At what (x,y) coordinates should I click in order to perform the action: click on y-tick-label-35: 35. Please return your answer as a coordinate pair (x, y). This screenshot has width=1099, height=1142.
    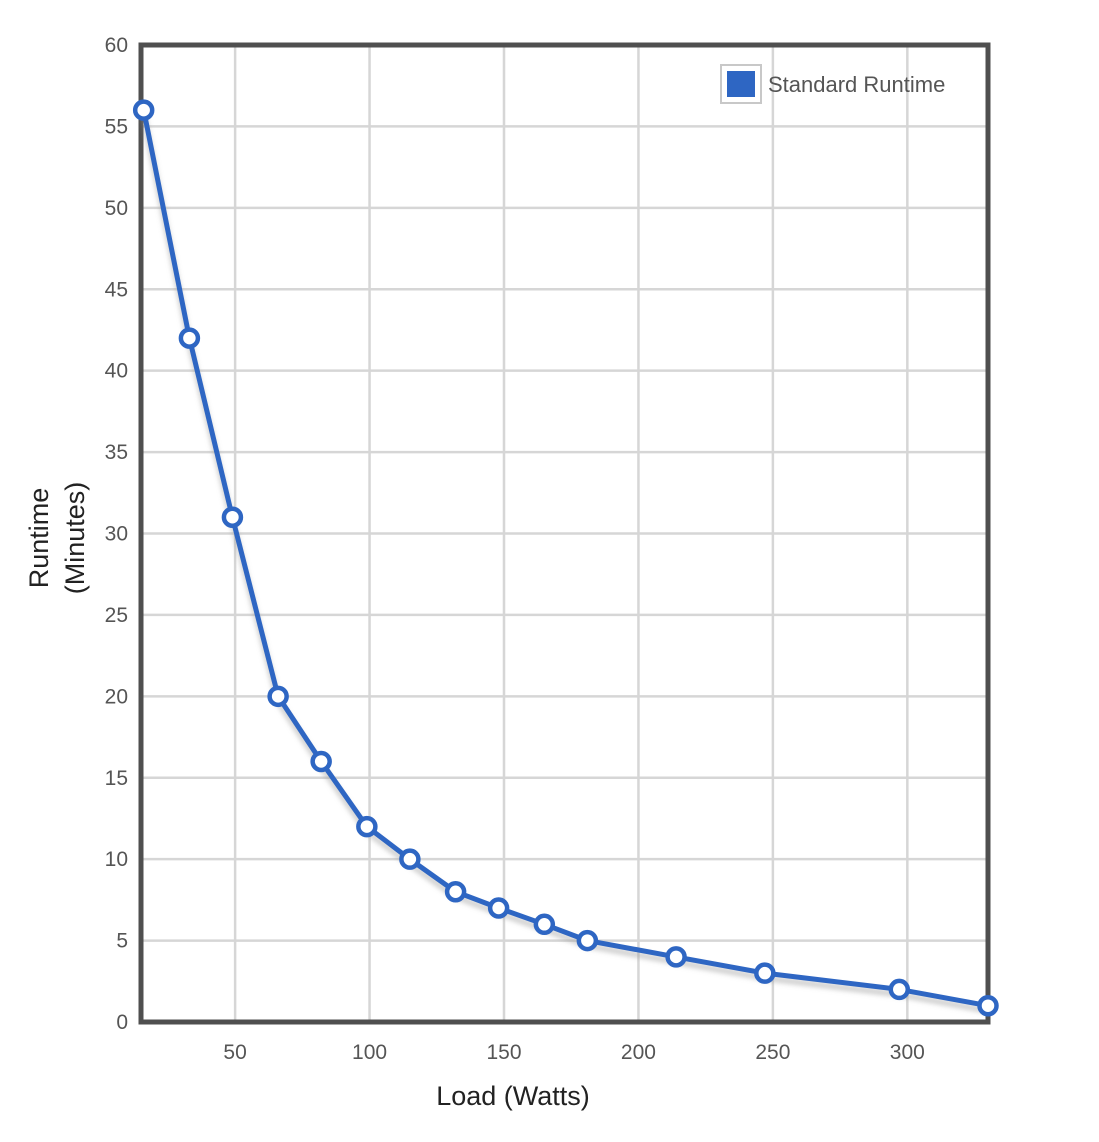
    Looking at the image, I should click on (116, 452).